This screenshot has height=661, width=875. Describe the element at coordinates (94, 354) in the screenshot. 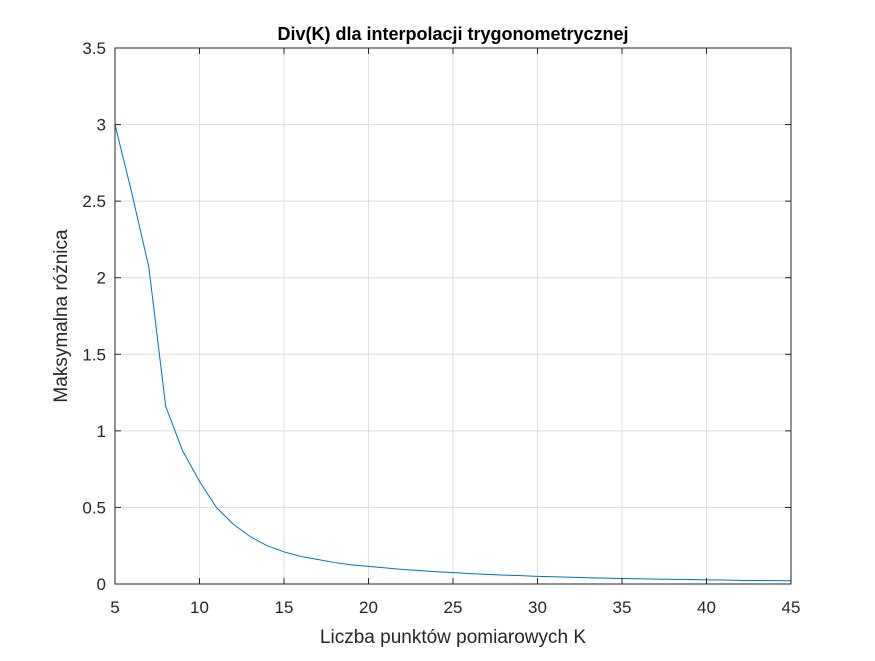

I see `y-tick-label: 1.5` at that location.